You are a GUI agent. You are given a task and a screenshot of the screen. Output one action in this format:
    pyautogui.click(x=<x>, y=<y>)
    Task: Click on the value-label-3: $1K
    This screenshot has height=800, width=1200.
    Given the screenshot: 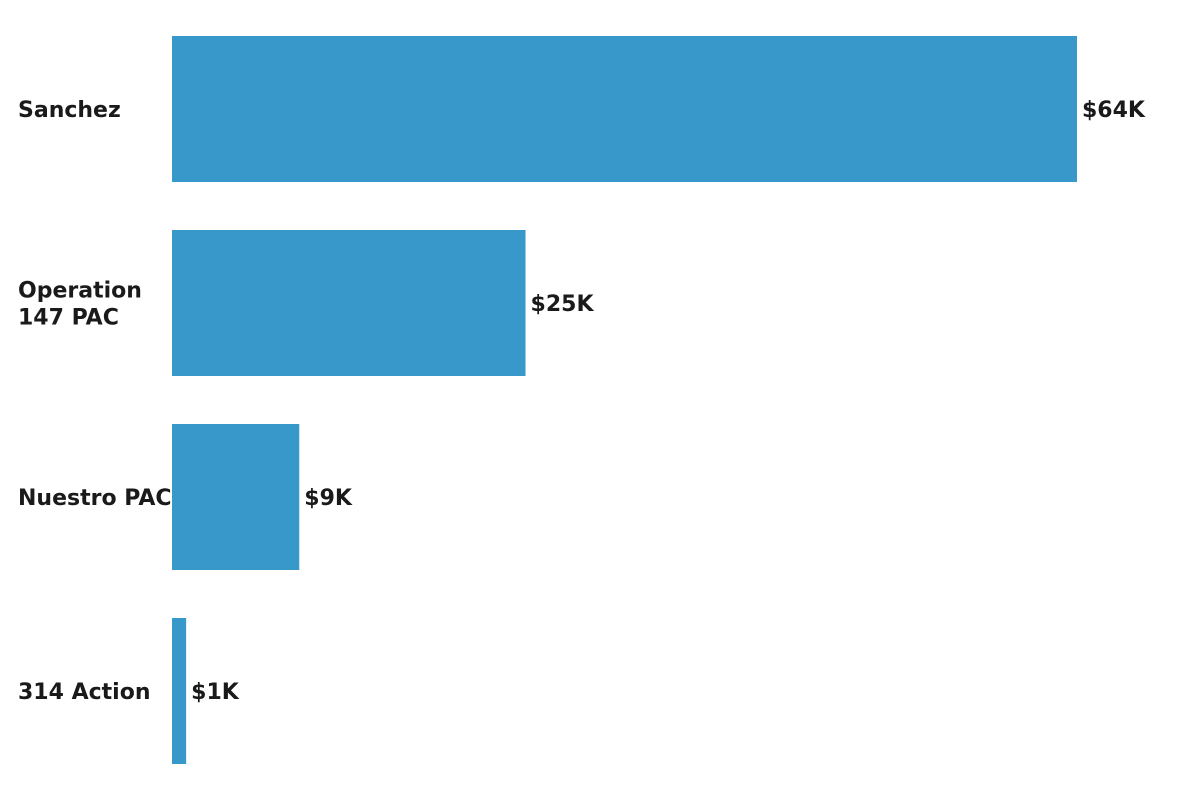 What is the action you would take?
    pyautogui.click(x=215, y=692)
    